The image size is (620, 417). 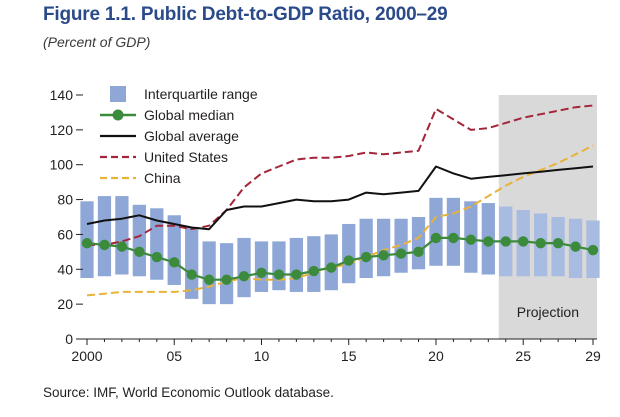 I want to click on x-tick-label: 10, so click(x=262, y=356).